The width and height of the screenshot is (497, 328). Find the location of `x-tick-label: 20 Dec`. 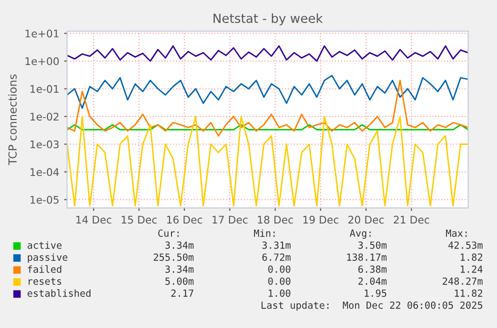

x-tick-label: 20 Dec is located at coordinates (366, 220).